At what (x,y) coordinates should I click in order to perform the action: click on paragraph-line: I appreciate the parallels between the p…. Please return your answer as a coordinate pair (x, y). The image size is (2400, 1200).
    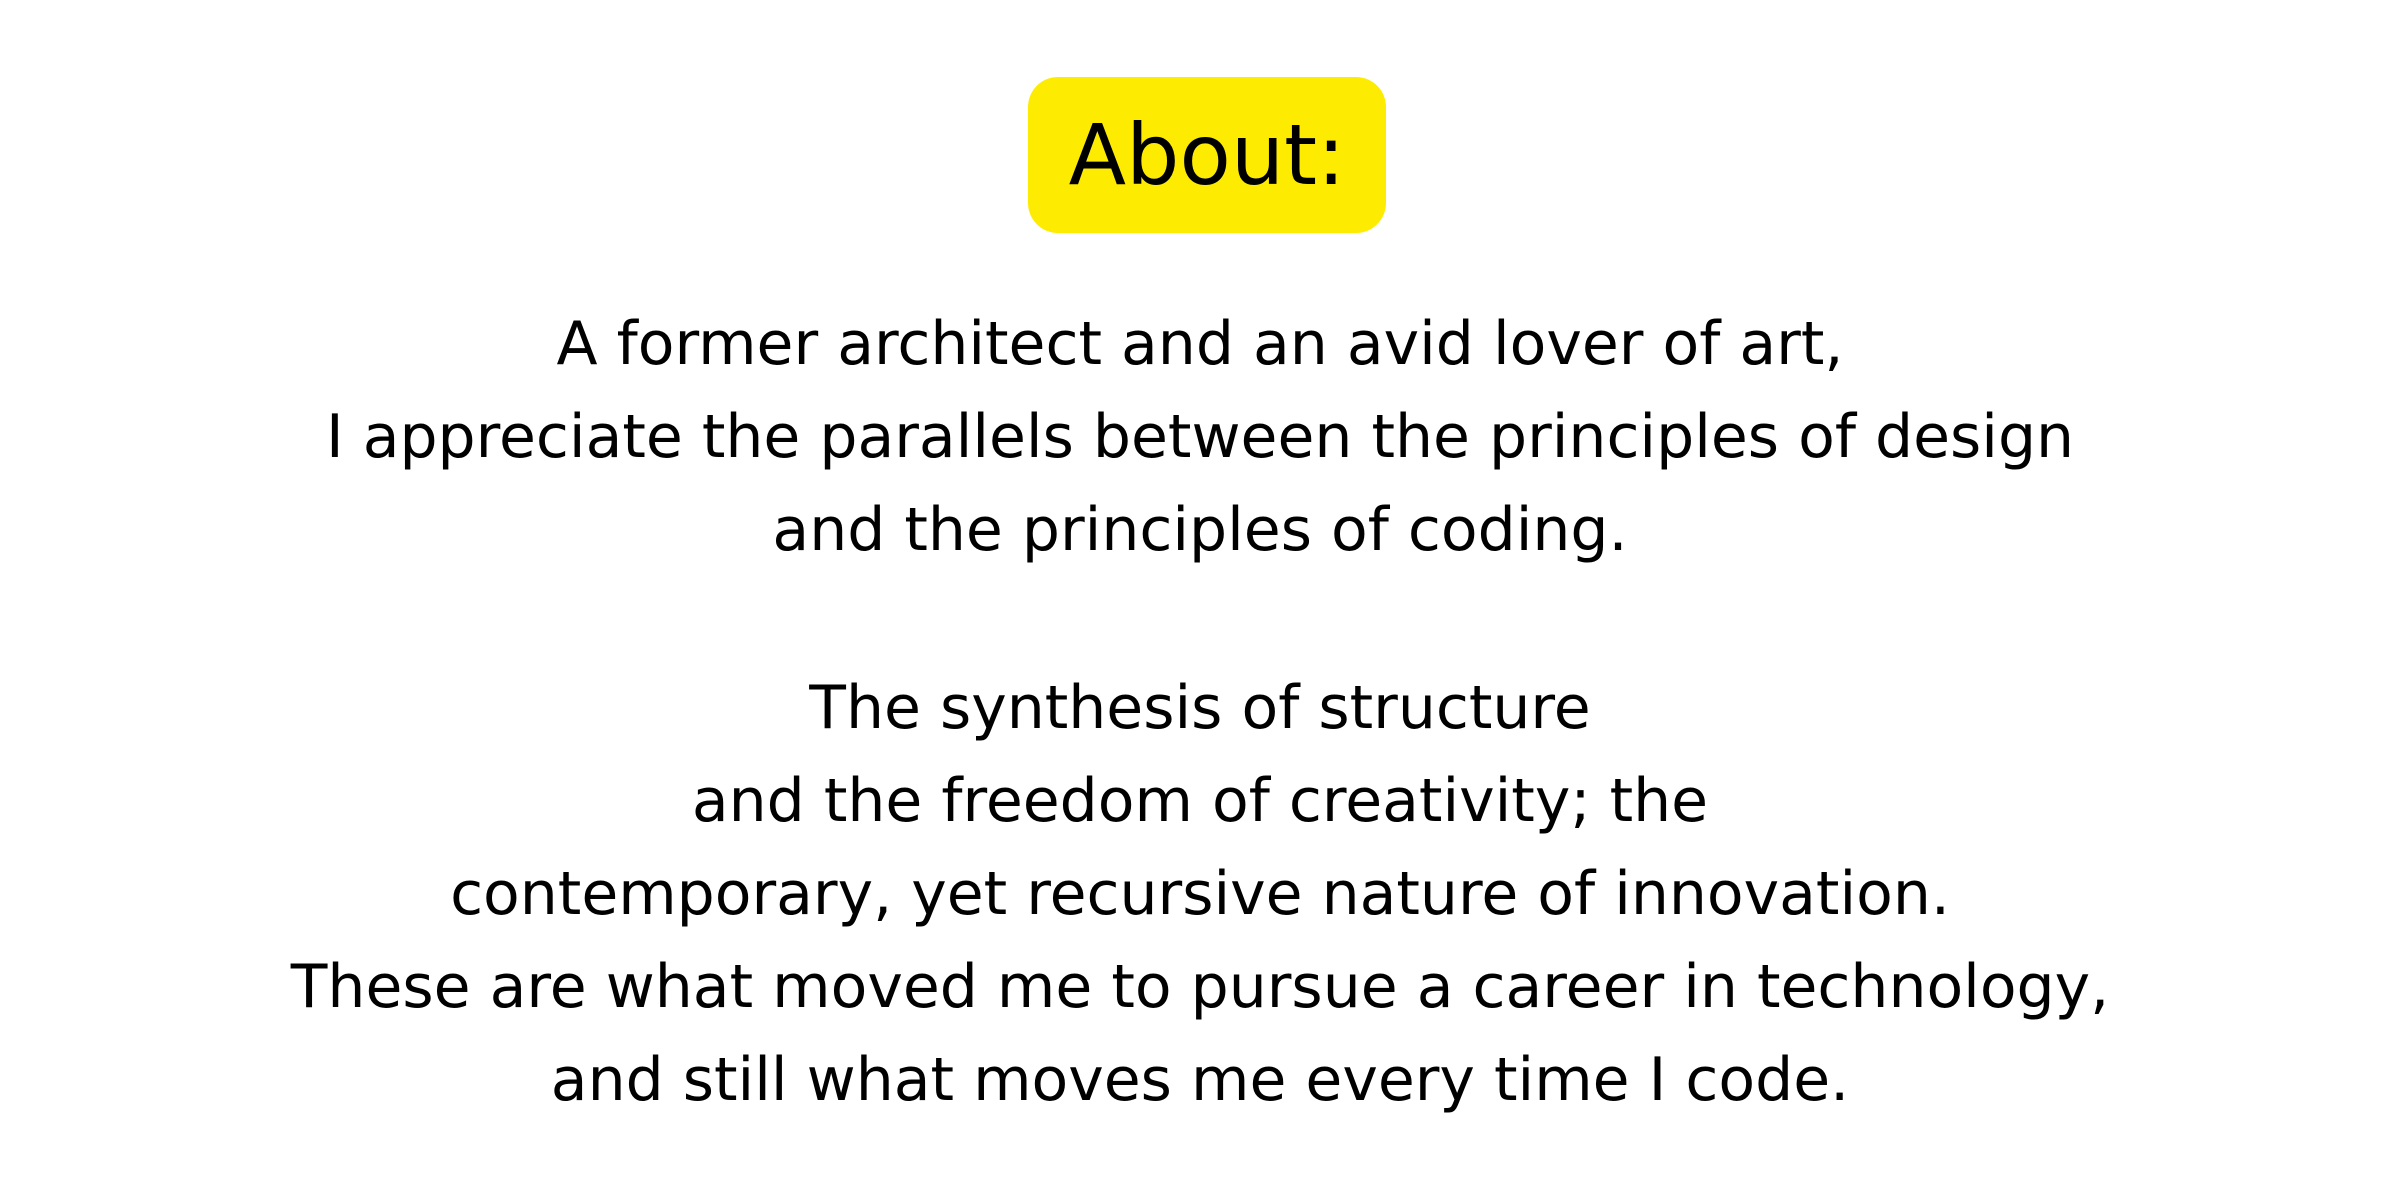
    Looking at the image, I should click on (1200, 437).